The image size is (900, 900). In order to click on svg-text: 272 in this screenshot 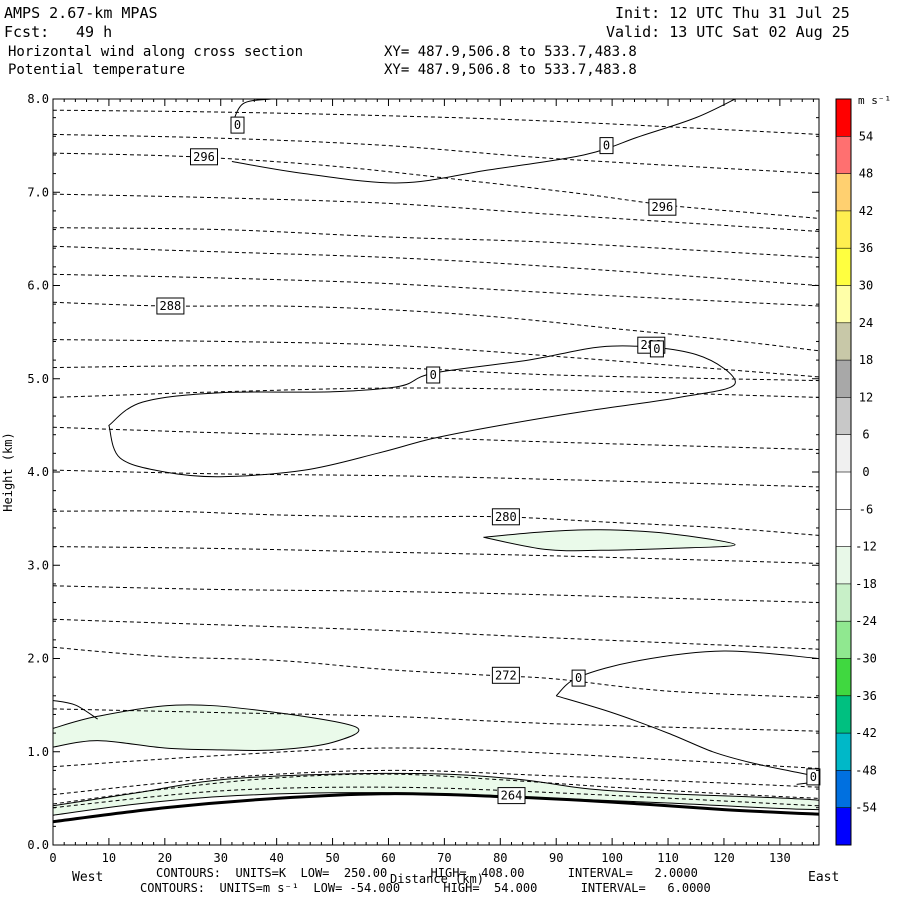, I will do `click(506, 675)`.